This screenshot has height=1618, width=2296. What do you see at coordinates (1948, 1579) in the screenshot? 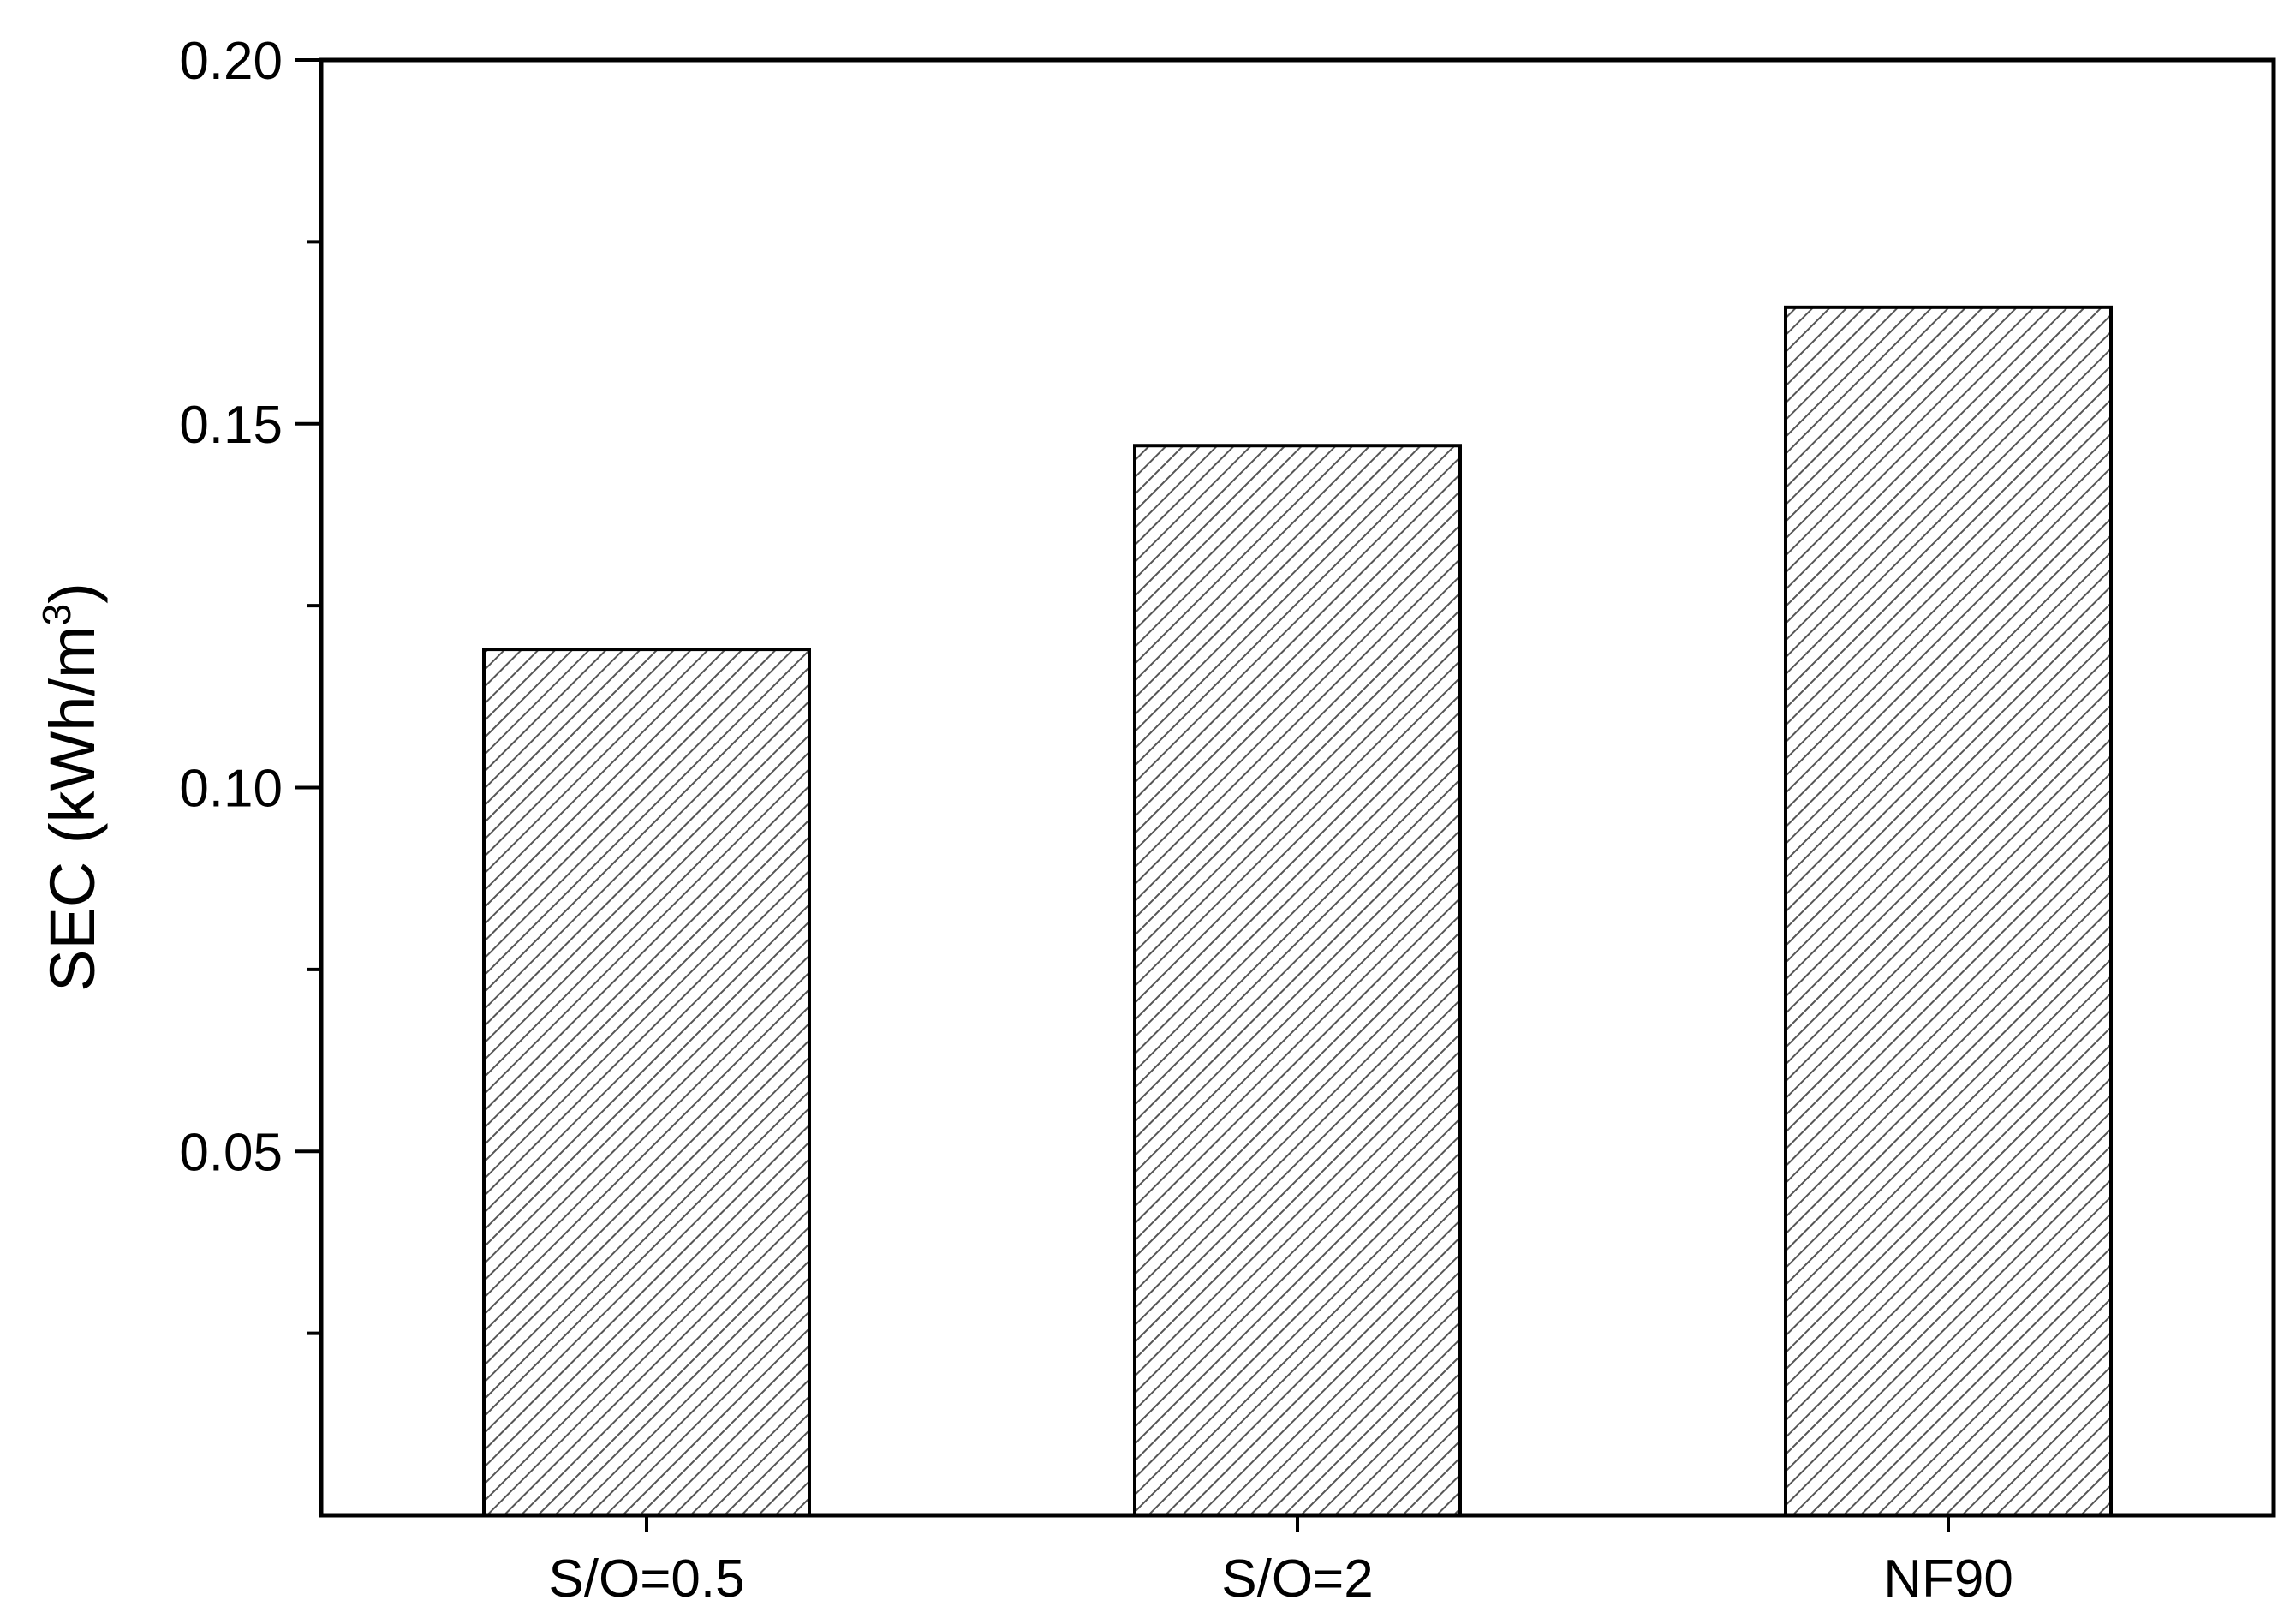
I see `x-tick-label: NF90` at bounding box center [1948, 1579].